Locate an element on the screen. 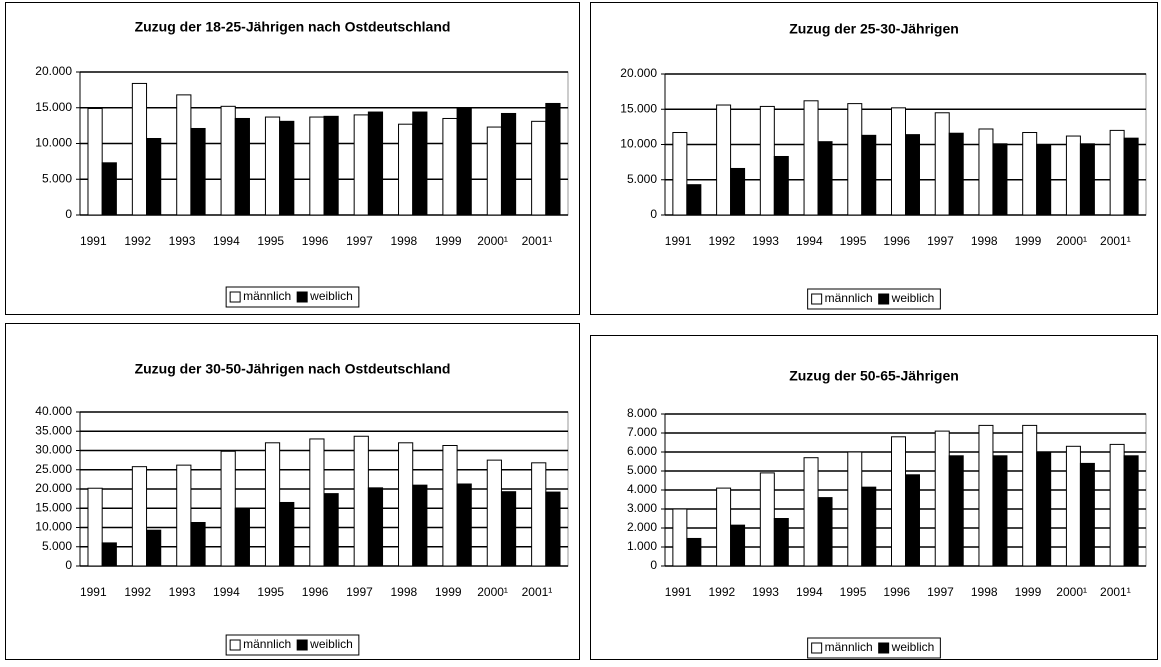 The height and width of the screenshot is (667, 1161). y-tick-label: 40.000 is located at coordinates (53, 411).